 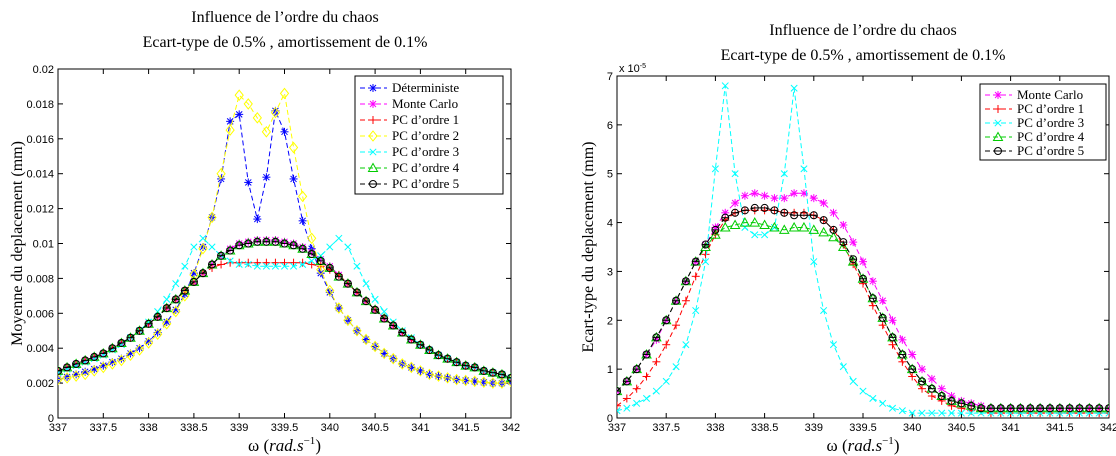 I want to click on y-axis-label: Ecart-type du deplacement (mm), so click(x=588, y=246).